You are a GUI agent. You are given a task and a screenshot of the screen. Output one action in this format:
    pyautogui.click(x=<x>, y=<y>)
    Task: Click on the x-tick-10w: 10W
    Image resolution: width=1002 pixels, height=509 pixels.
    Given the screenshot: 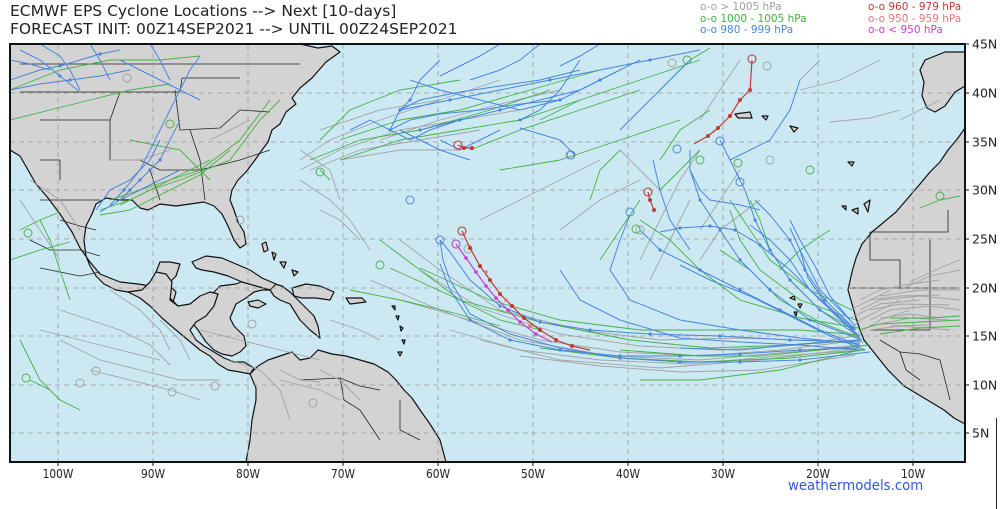 What is the action you would take?
    pyautogui.click(x=913, y=473)
    